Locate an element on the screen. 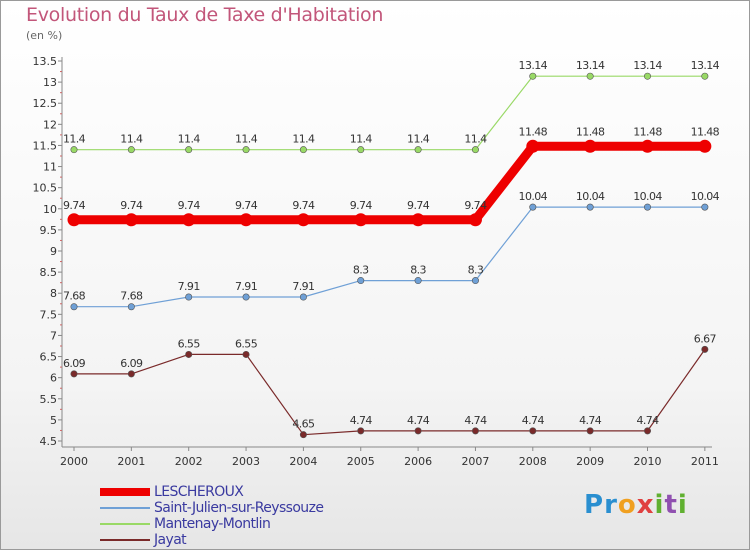 The image size is (750, 550). data-label: 4.65 is located at coordinates (303, 424).